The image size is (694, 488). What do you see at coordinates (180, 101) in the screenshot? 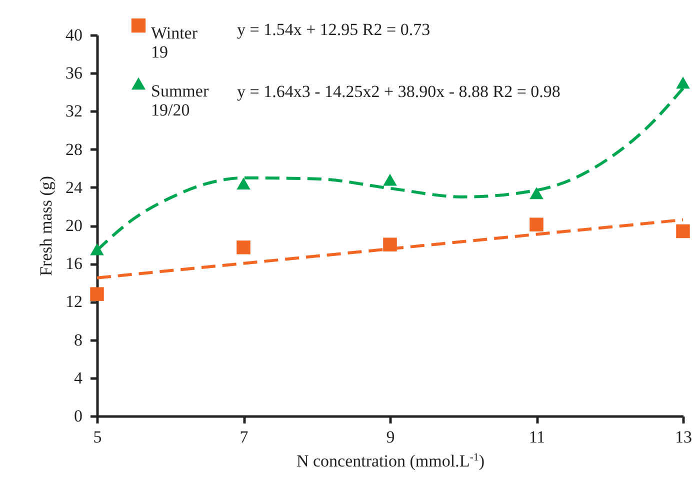
I see `legend-label: Summer 19/20` at bounding box center [180, 101].